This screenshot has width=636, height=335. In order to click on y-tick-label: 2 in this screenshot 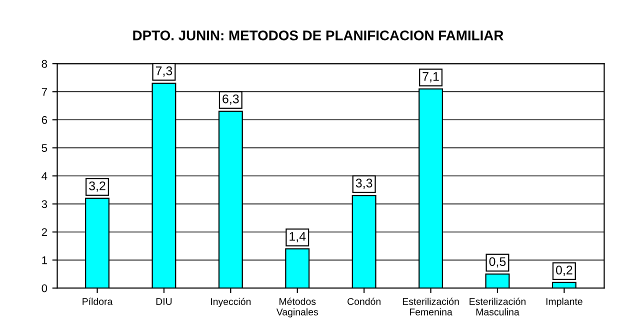, I will do `click(44, 232)`.